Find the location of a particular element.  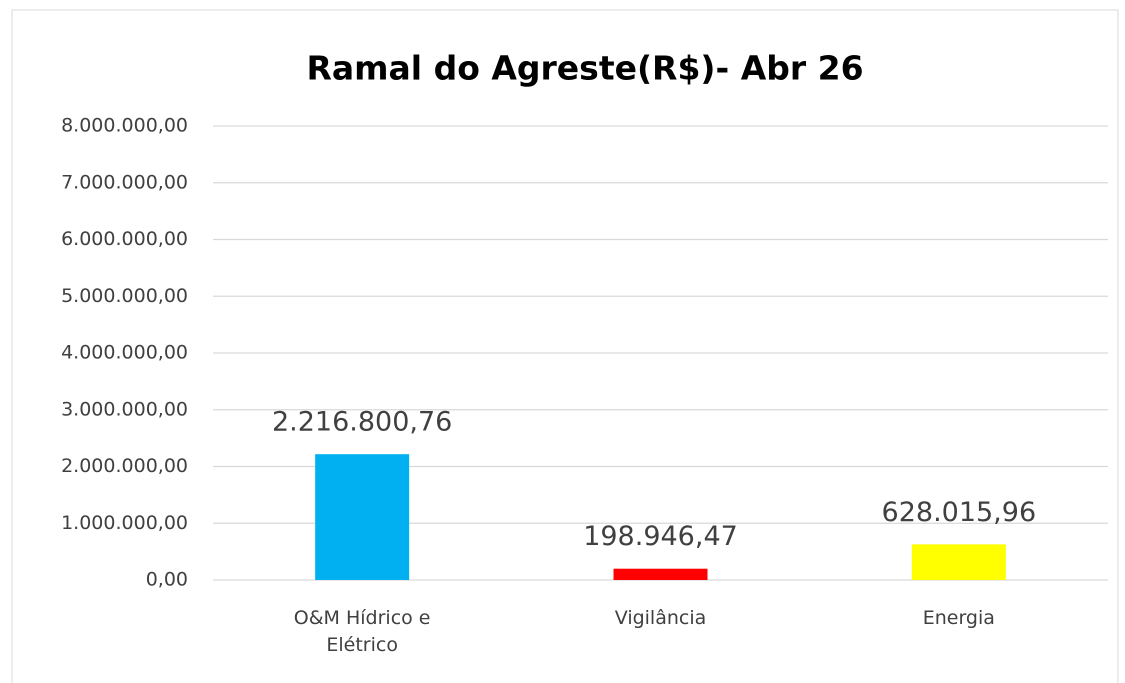

y-tick-label: 6.000.000,00 is located at coordinates (124, 239).